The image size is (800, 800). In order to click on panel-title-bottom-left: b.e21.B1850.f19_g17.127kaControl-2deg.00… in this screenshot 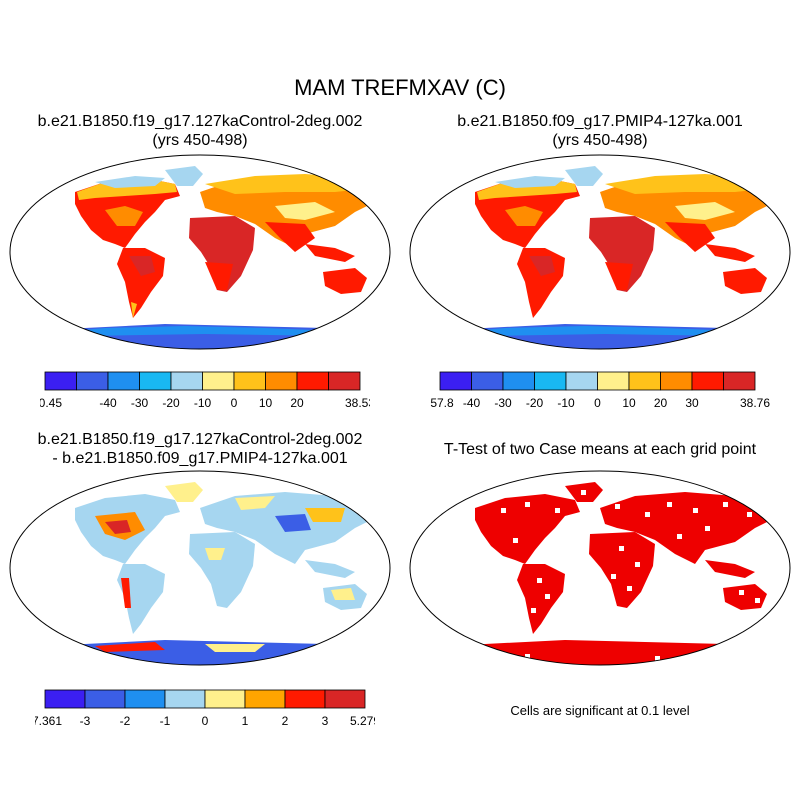, I will do `click(200, 449)`.